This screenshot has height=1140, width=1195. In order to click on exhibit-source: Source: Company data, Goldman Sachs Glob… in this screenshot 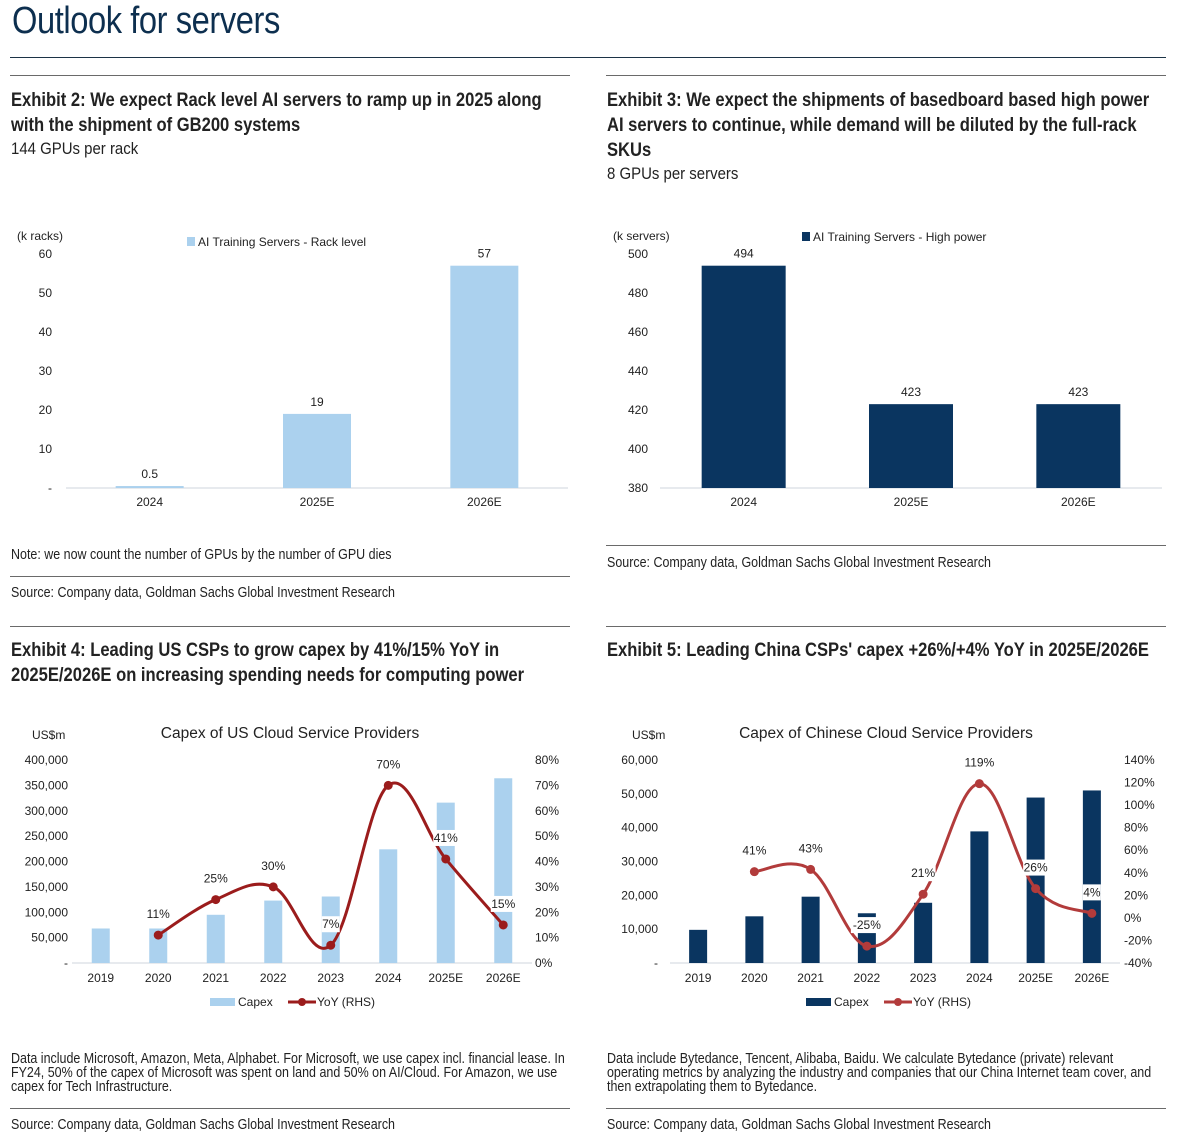, I will do `click(203, 1125)`.